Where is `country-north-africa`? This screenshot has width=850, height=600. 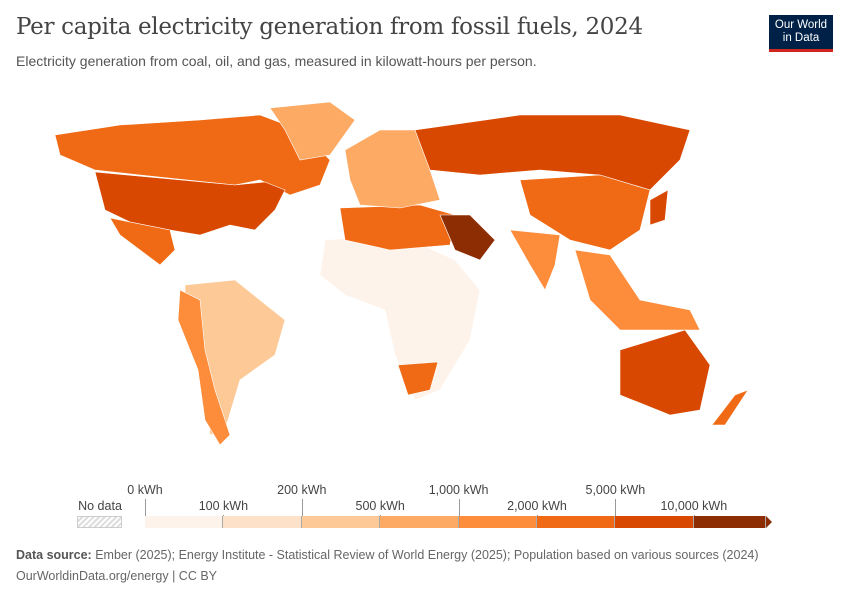 country-north-africa is located at coordinates (397, 227).